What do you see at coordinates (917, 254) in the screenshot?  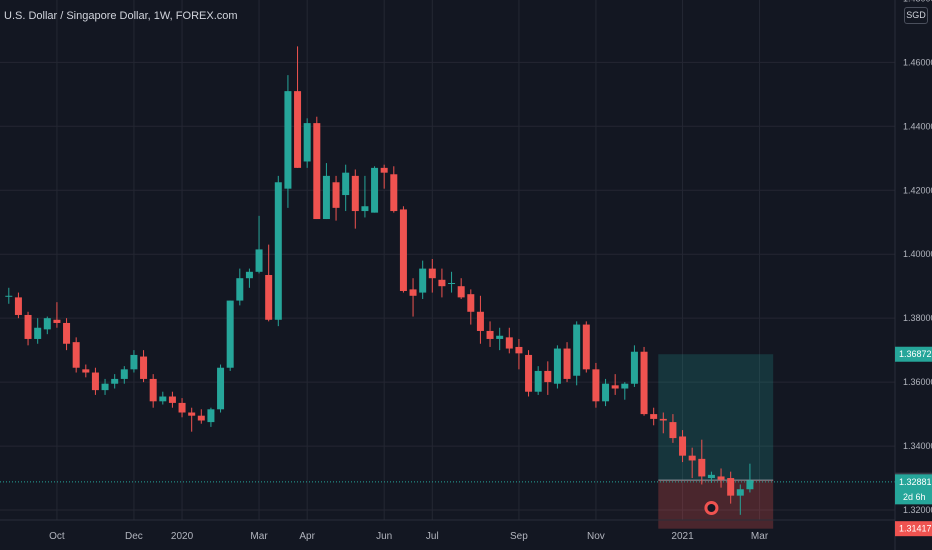 I see `y-tick-label: 1.40000` at bounding box center [917, 254].